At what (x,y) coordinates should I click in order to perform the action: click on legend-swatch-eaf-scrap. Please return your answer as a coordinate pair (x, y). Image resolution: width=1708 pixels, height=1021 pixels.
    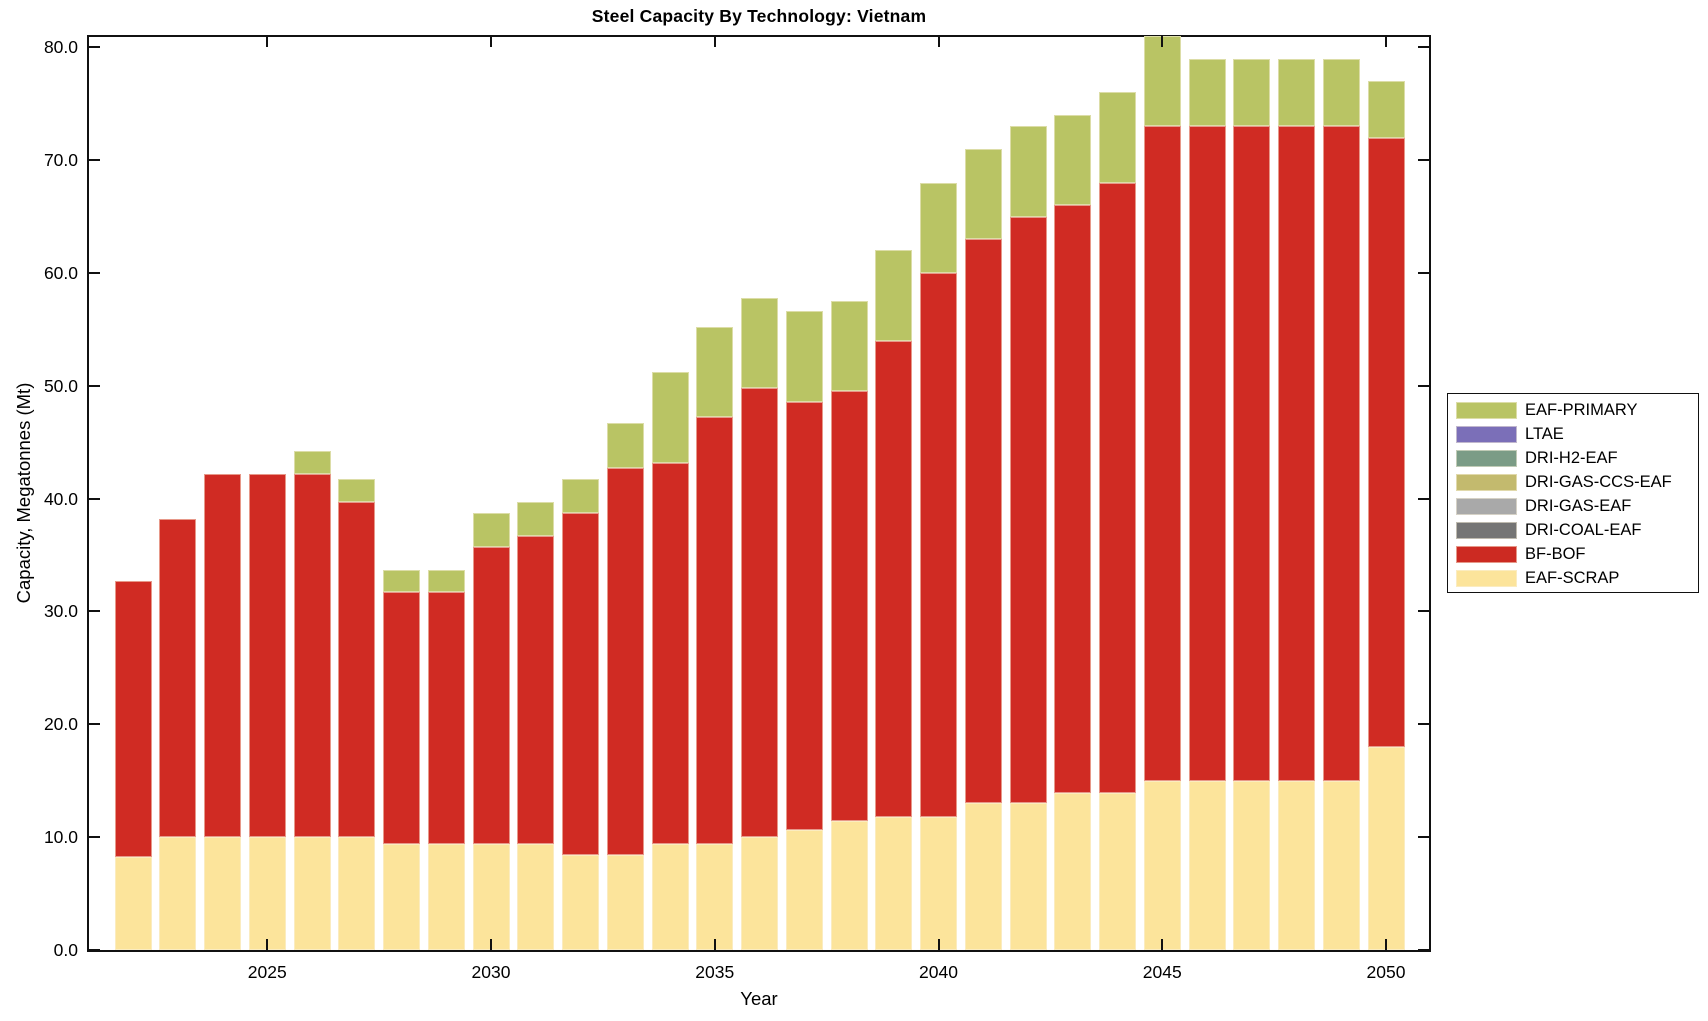
    Looking at the image, I should click on (1486, 578).